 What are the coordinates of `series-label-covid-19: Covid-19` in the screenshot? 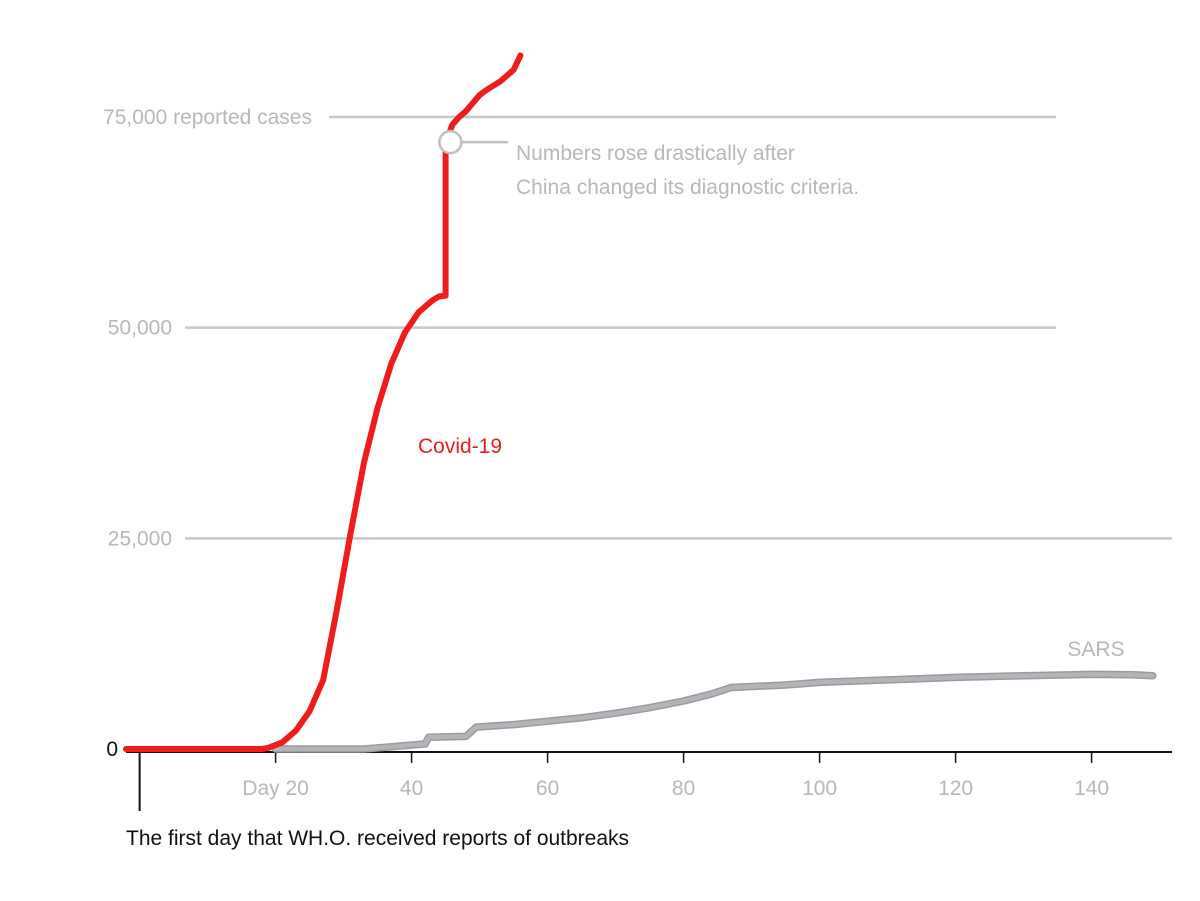 It's located at (460, 446).